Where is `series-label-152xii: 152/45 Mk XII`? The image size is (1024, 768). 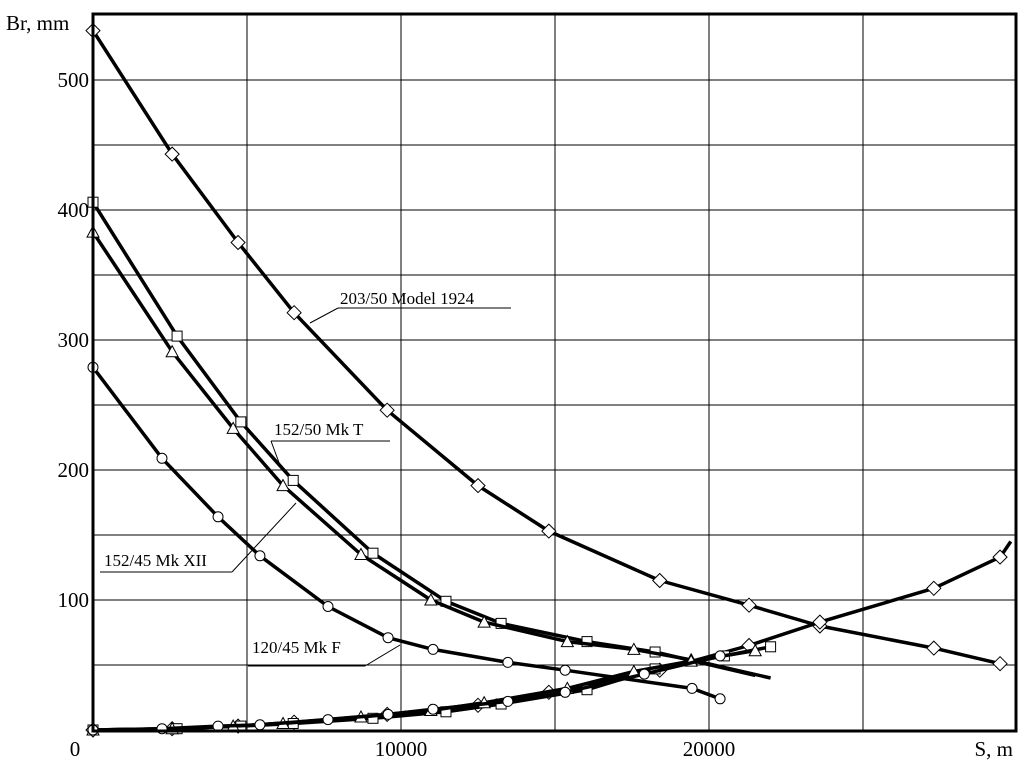 series-label-152xii: 152/45 Mk XII is located at coordinates (155, 560).